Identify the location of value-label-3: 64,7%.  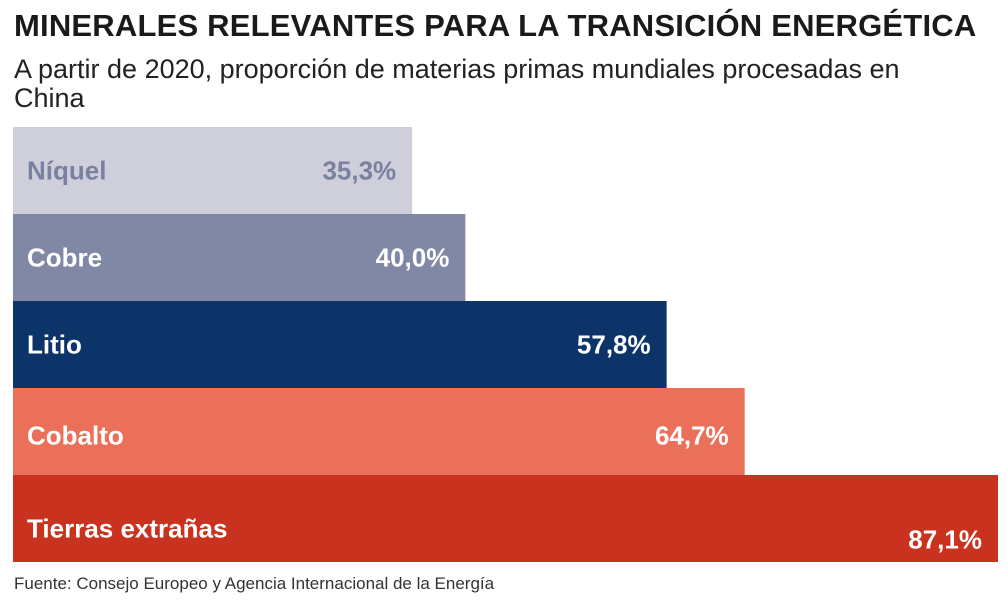
(692, 436).